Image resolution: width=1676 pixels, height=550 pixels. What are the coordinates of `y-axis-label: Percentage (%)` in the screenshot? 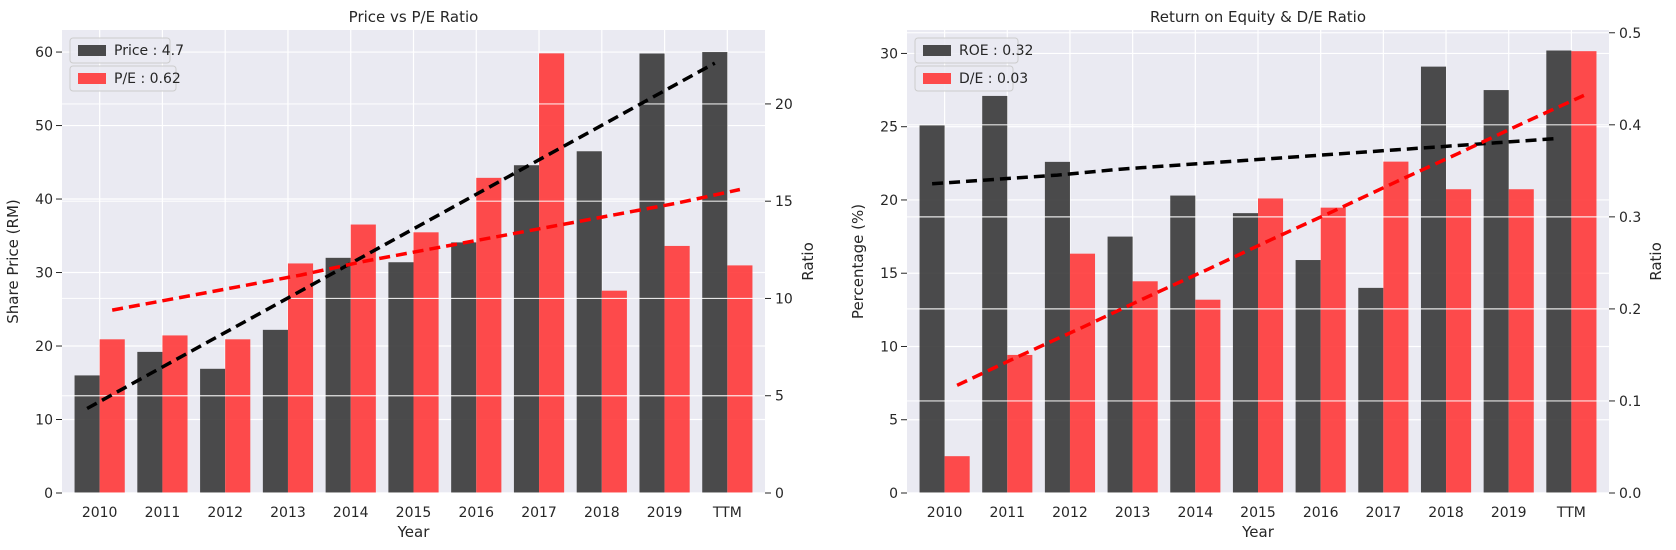 It's located at (858, 261).